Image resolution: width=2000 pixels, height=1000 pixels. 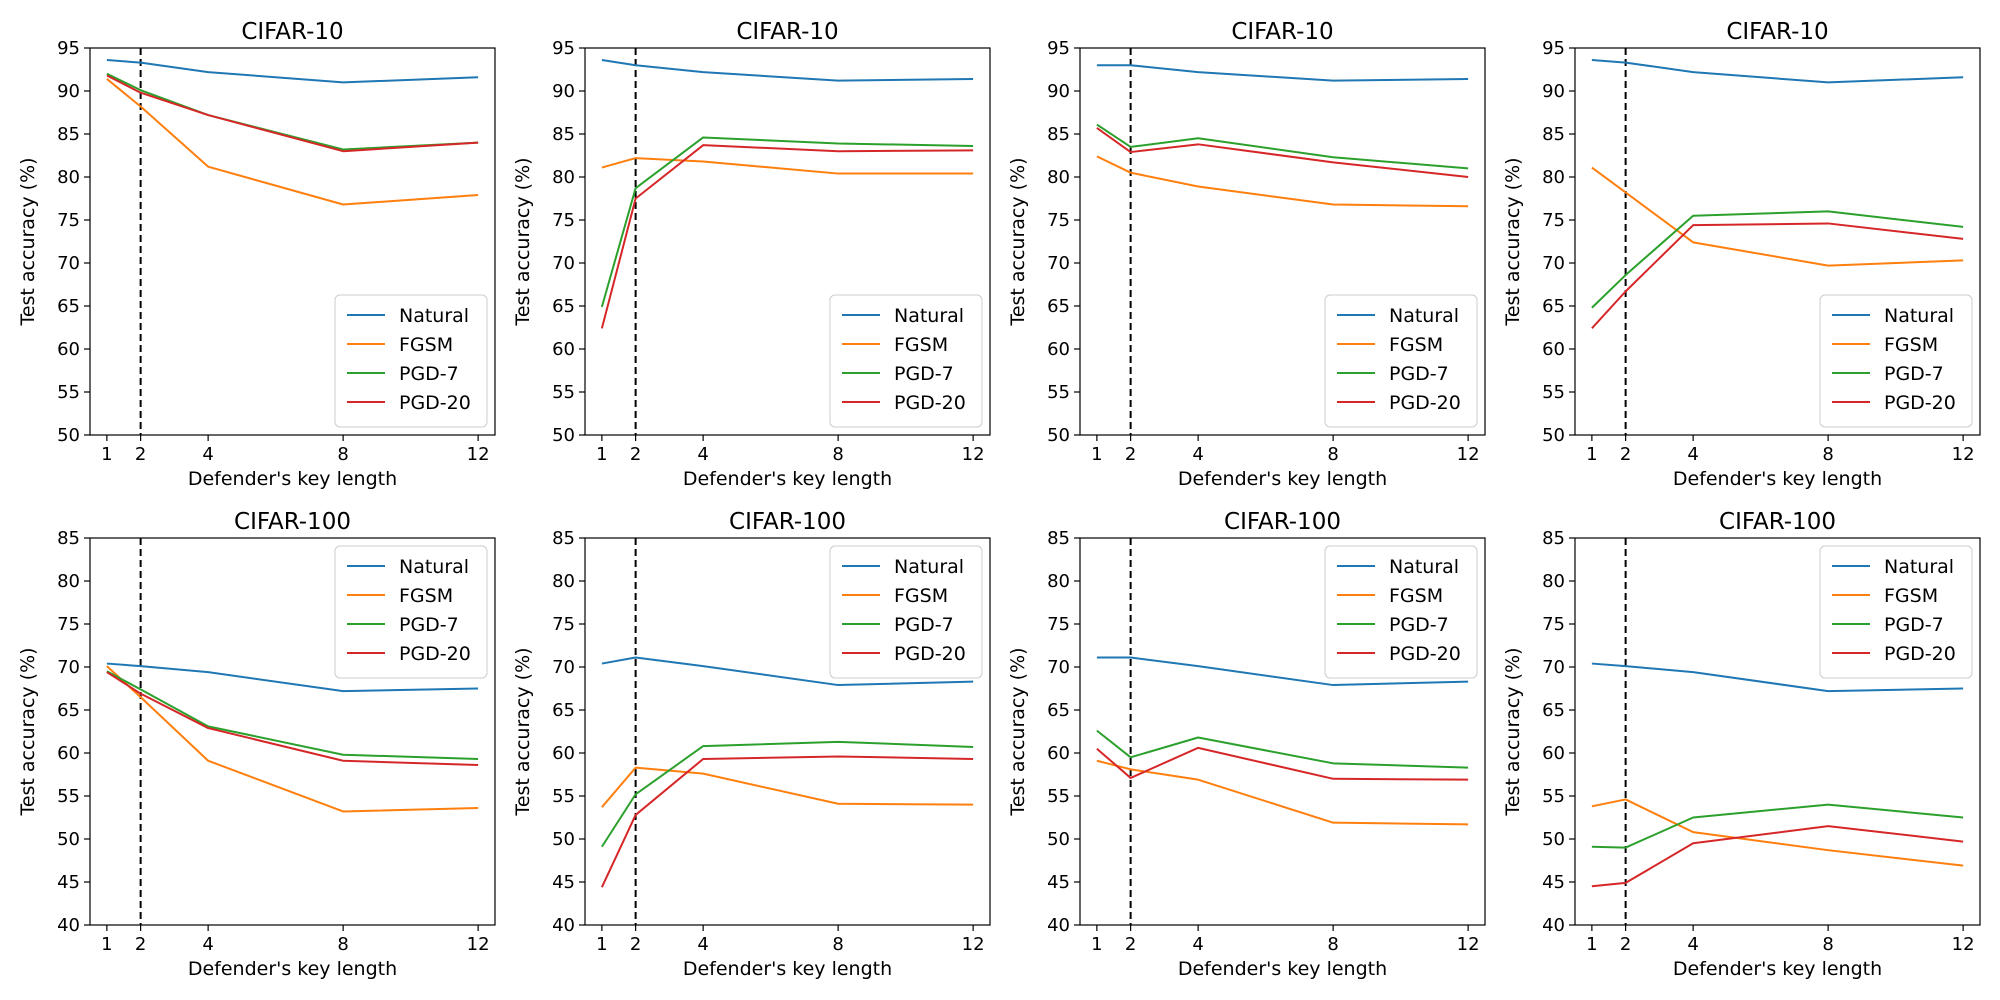 What do you see at coordinates (1963, 454) in the screenshot?
I see `chart-4-x-tick-label: 12` at bounding box center [1963, 454].